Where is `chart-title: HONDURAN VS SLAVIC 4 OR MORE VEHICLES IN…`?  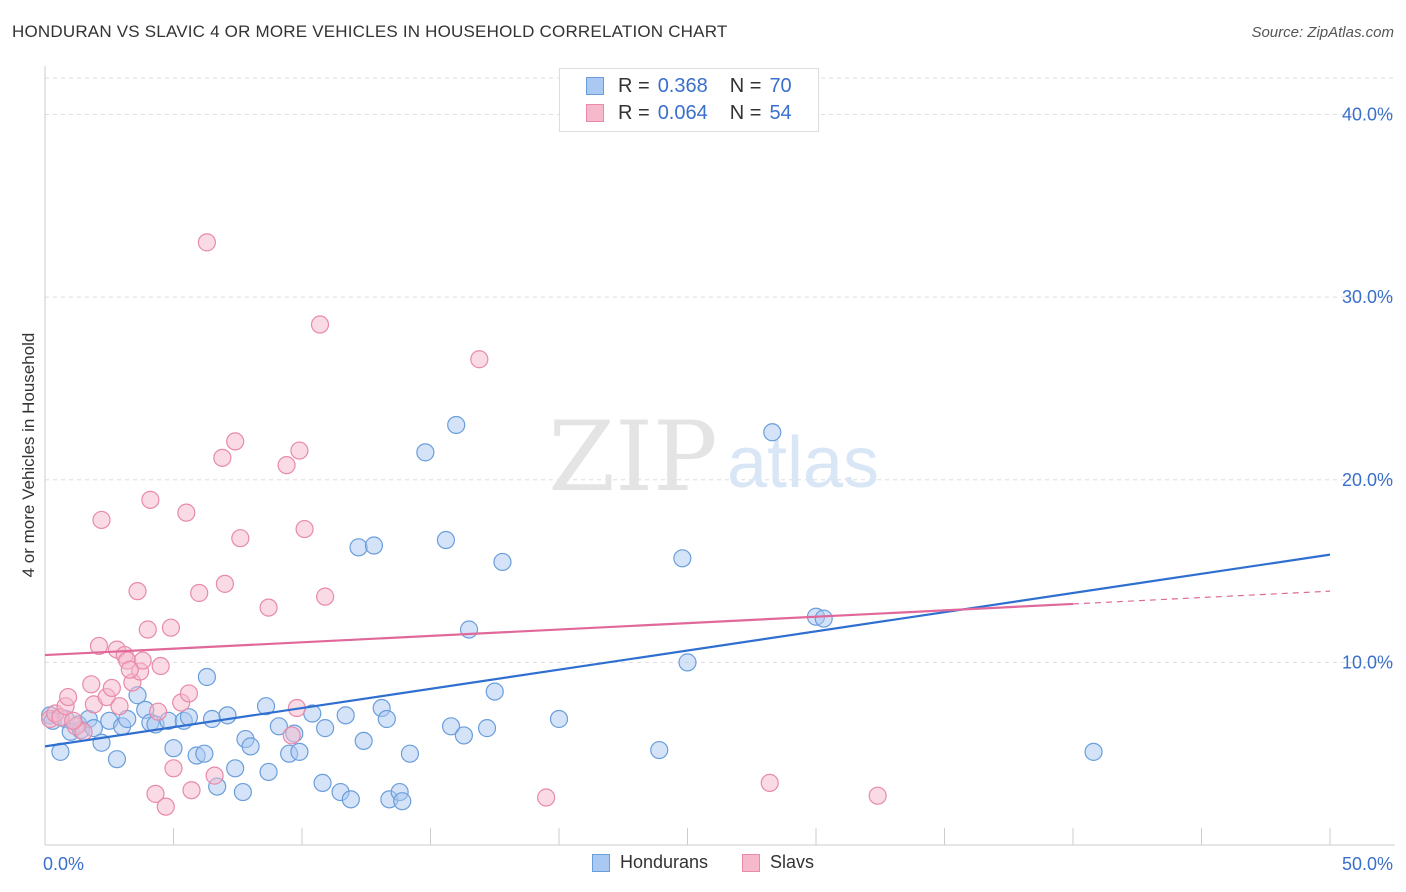
chart-title: HONDURAN VS SLAVIC 4 OR MORE VEHICLES IN… is located at coordinates (370, 31).